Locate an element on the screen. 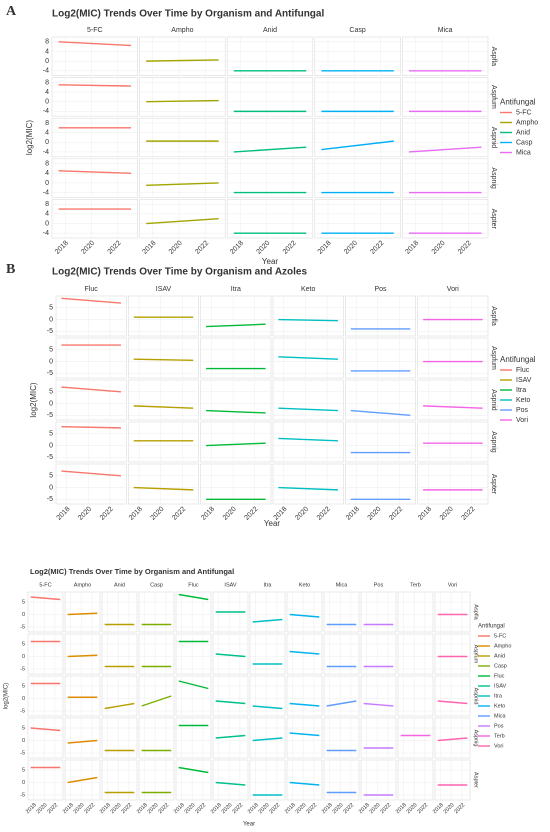 The height and width of the screenshot is (832, 550). legend-label: Casp is located at coordinates (500, 666).